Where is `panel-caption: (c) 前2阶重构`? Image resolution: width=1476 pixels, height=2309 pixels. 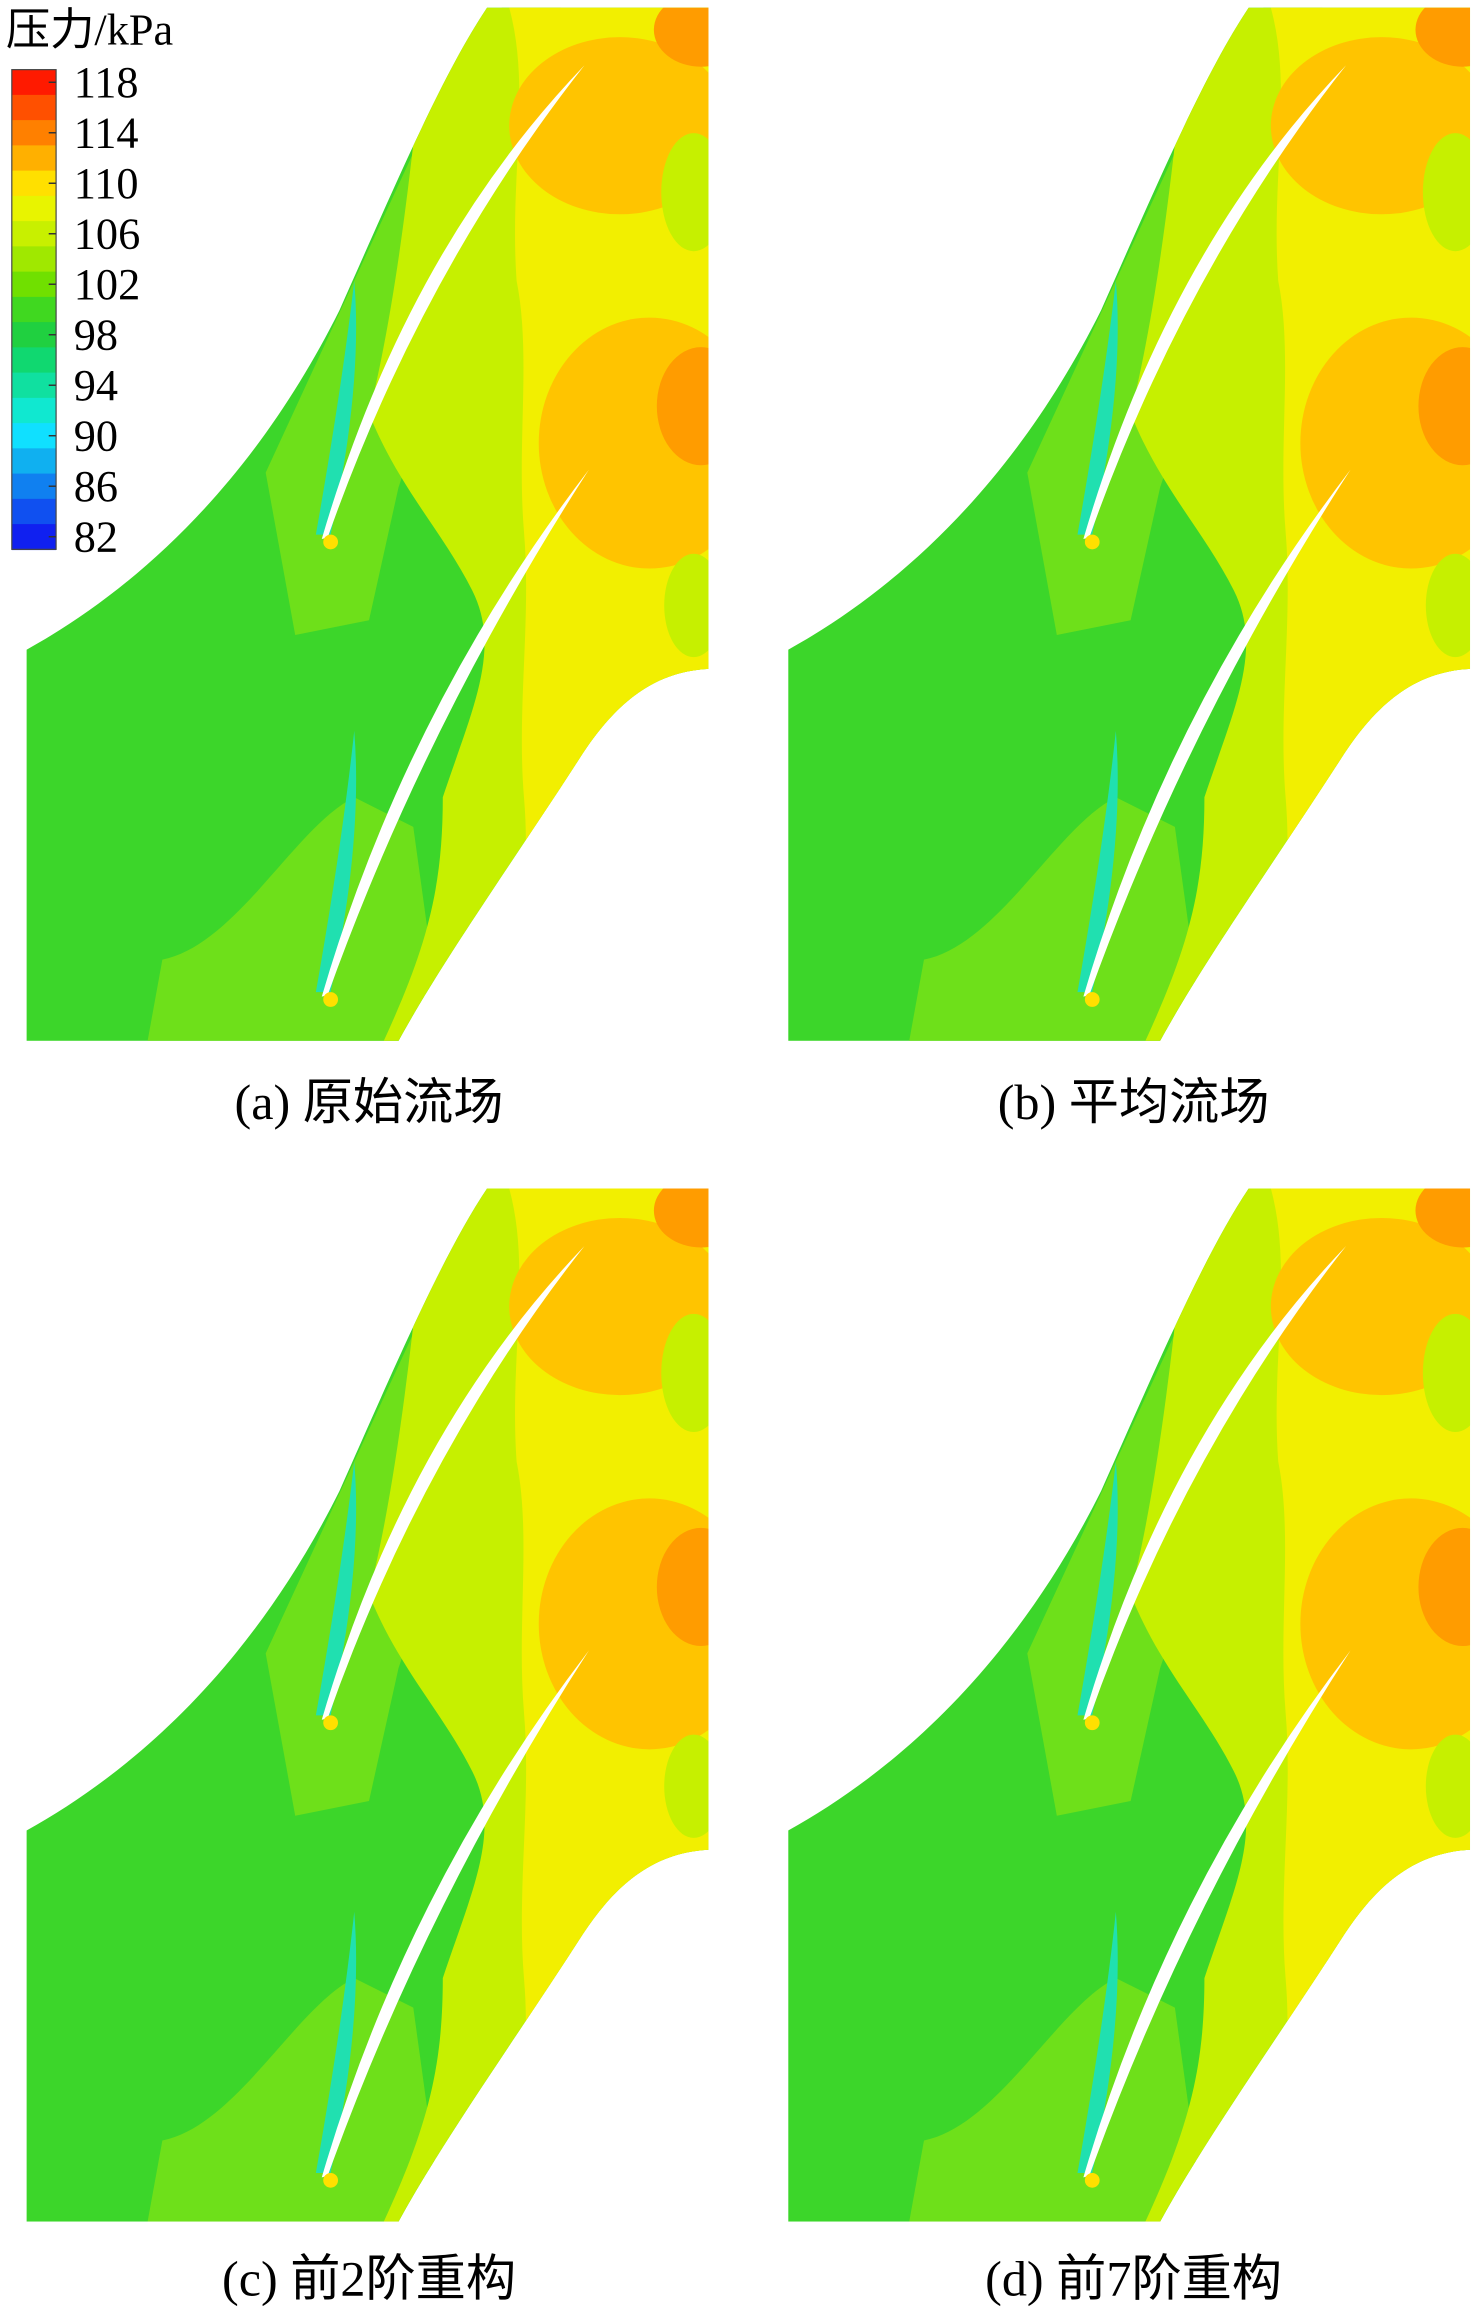 panel-caption: (c) 前2阶重构 is located at coordinates (369, 2278).